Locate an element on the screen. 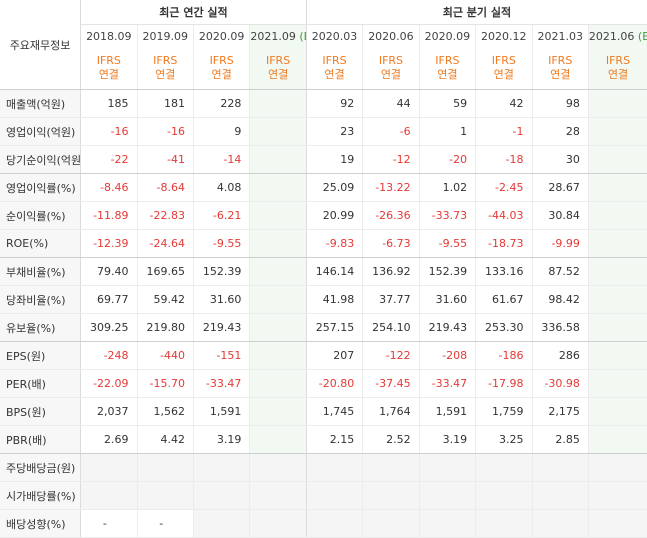  value-cell: 1,745 is located at coordinates (334, 411).